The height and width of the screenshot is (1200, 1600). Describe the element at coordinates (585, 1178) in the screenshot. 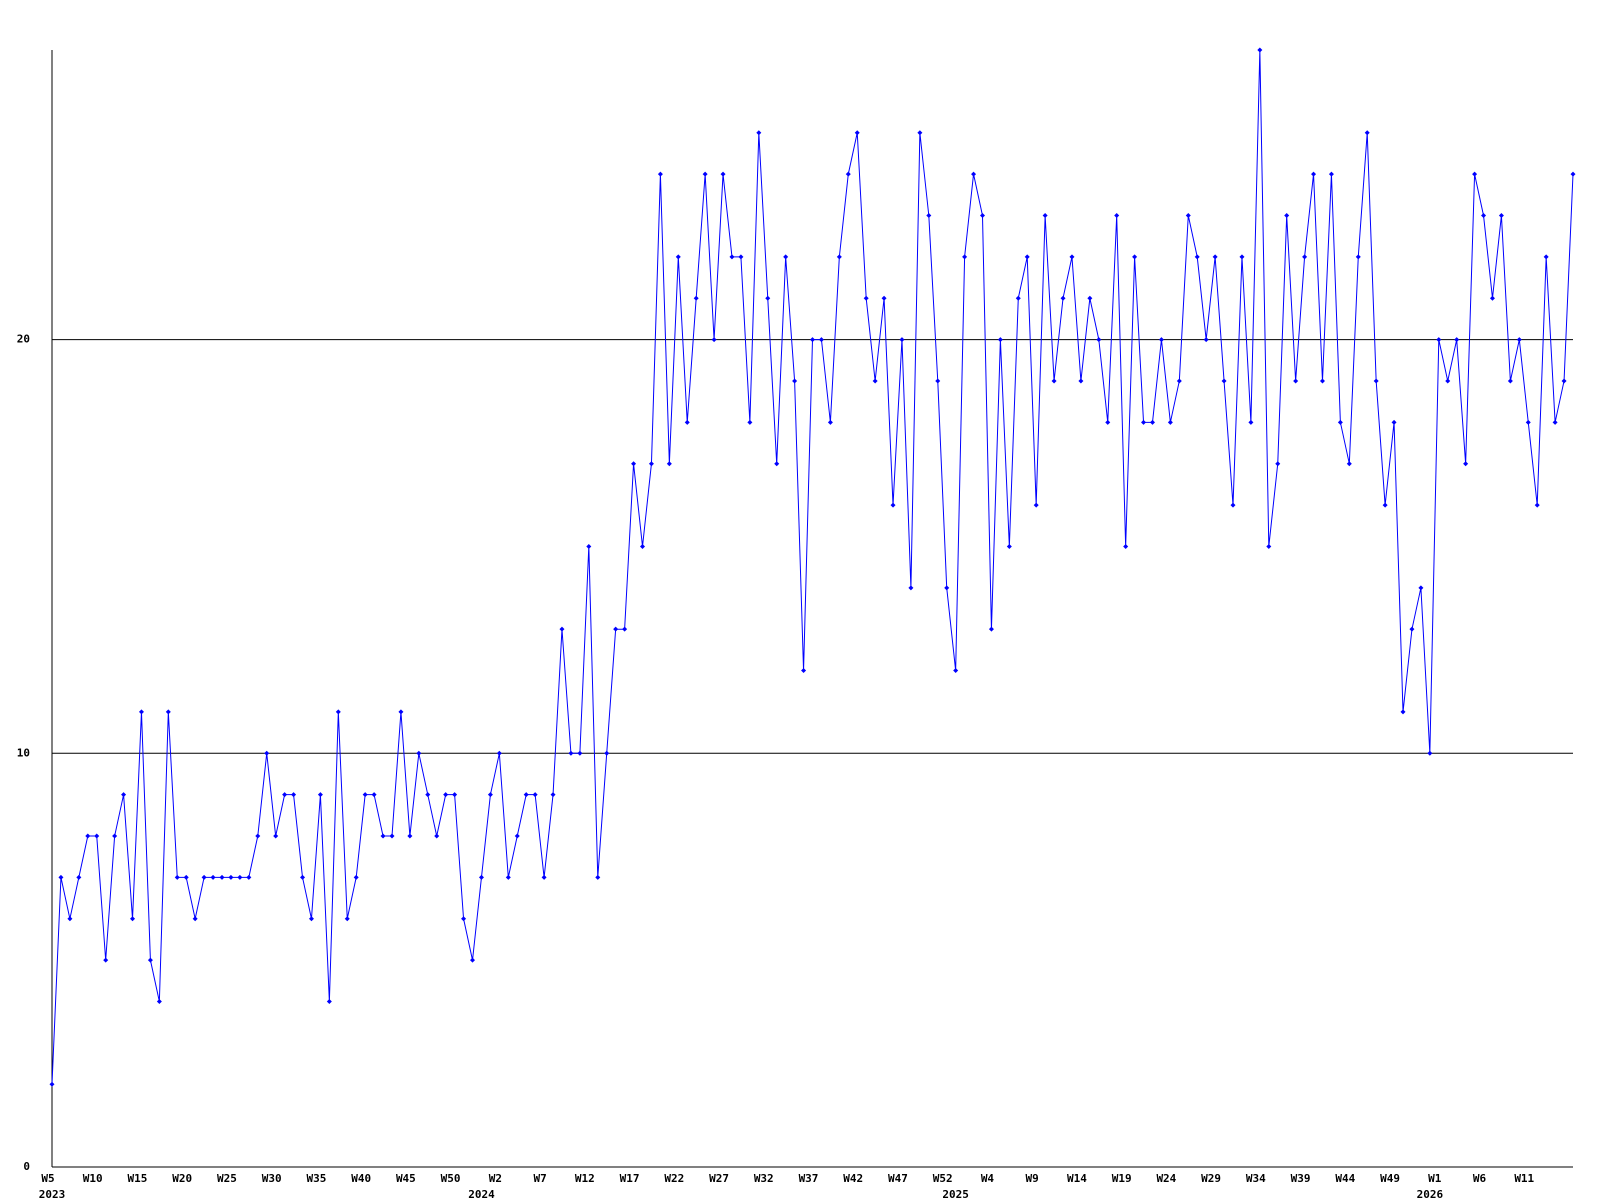

I see `x-tick-label: W12` at that location.